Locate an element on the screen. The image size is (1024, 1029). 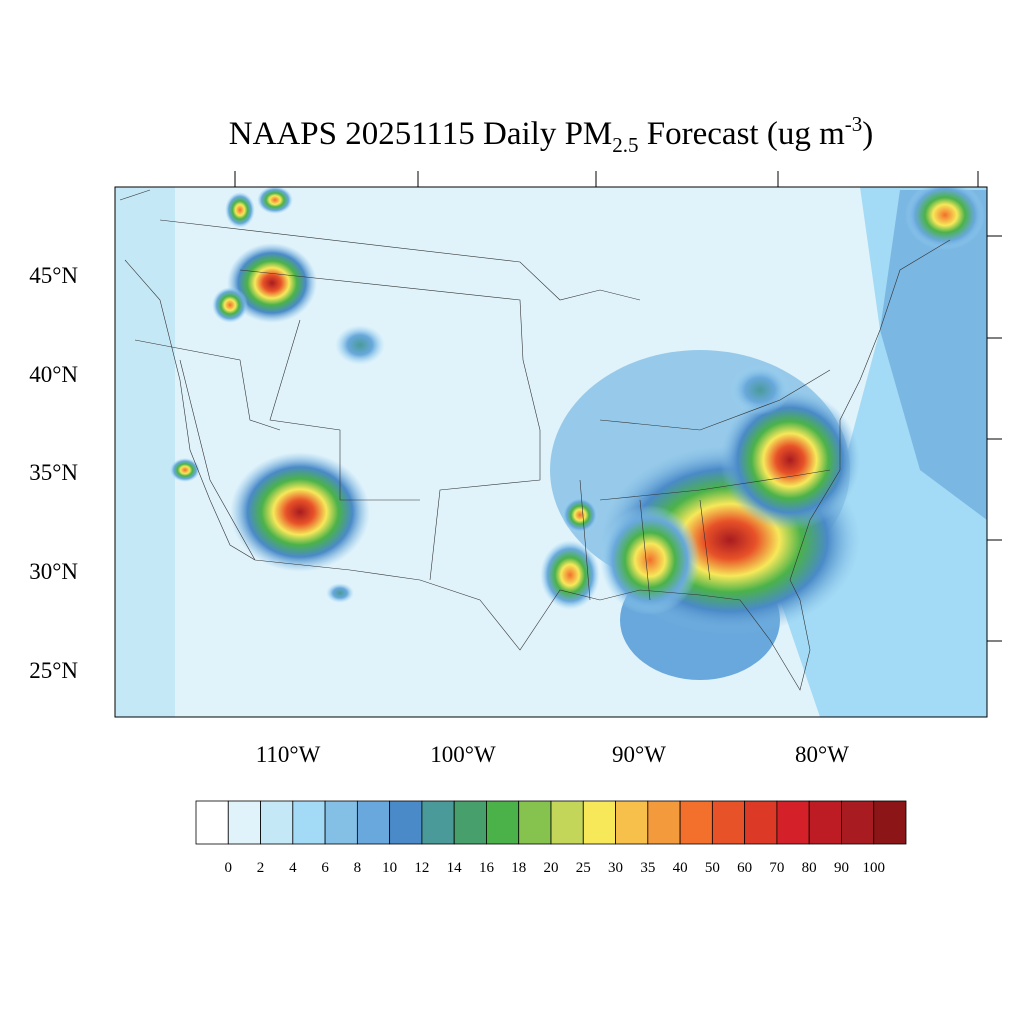
lon-label: 110°W is located at coordinates (288, 754).